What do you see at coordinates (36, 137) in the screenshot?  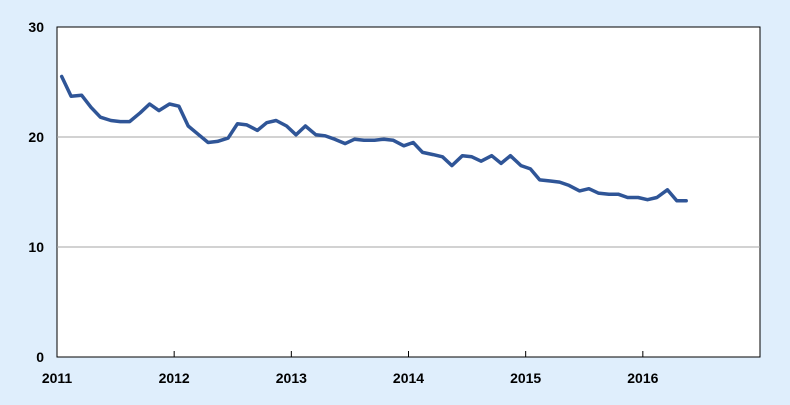 I see `y-tick-label: 20` at bounding box center [36, 137].